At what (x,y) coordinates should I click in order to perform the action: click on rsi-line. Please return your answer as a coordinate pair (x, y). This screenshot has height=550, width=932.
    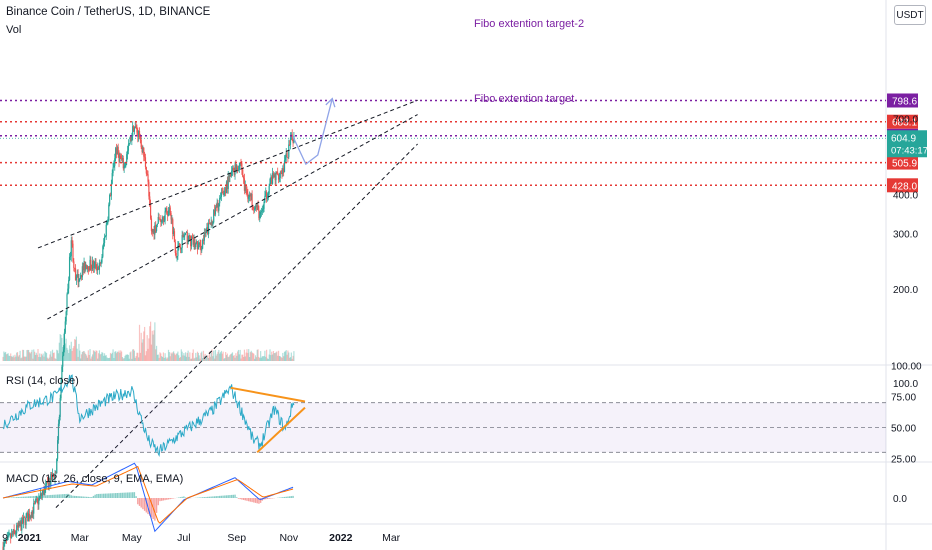
    Looking at the image, I should click on (148, 415).